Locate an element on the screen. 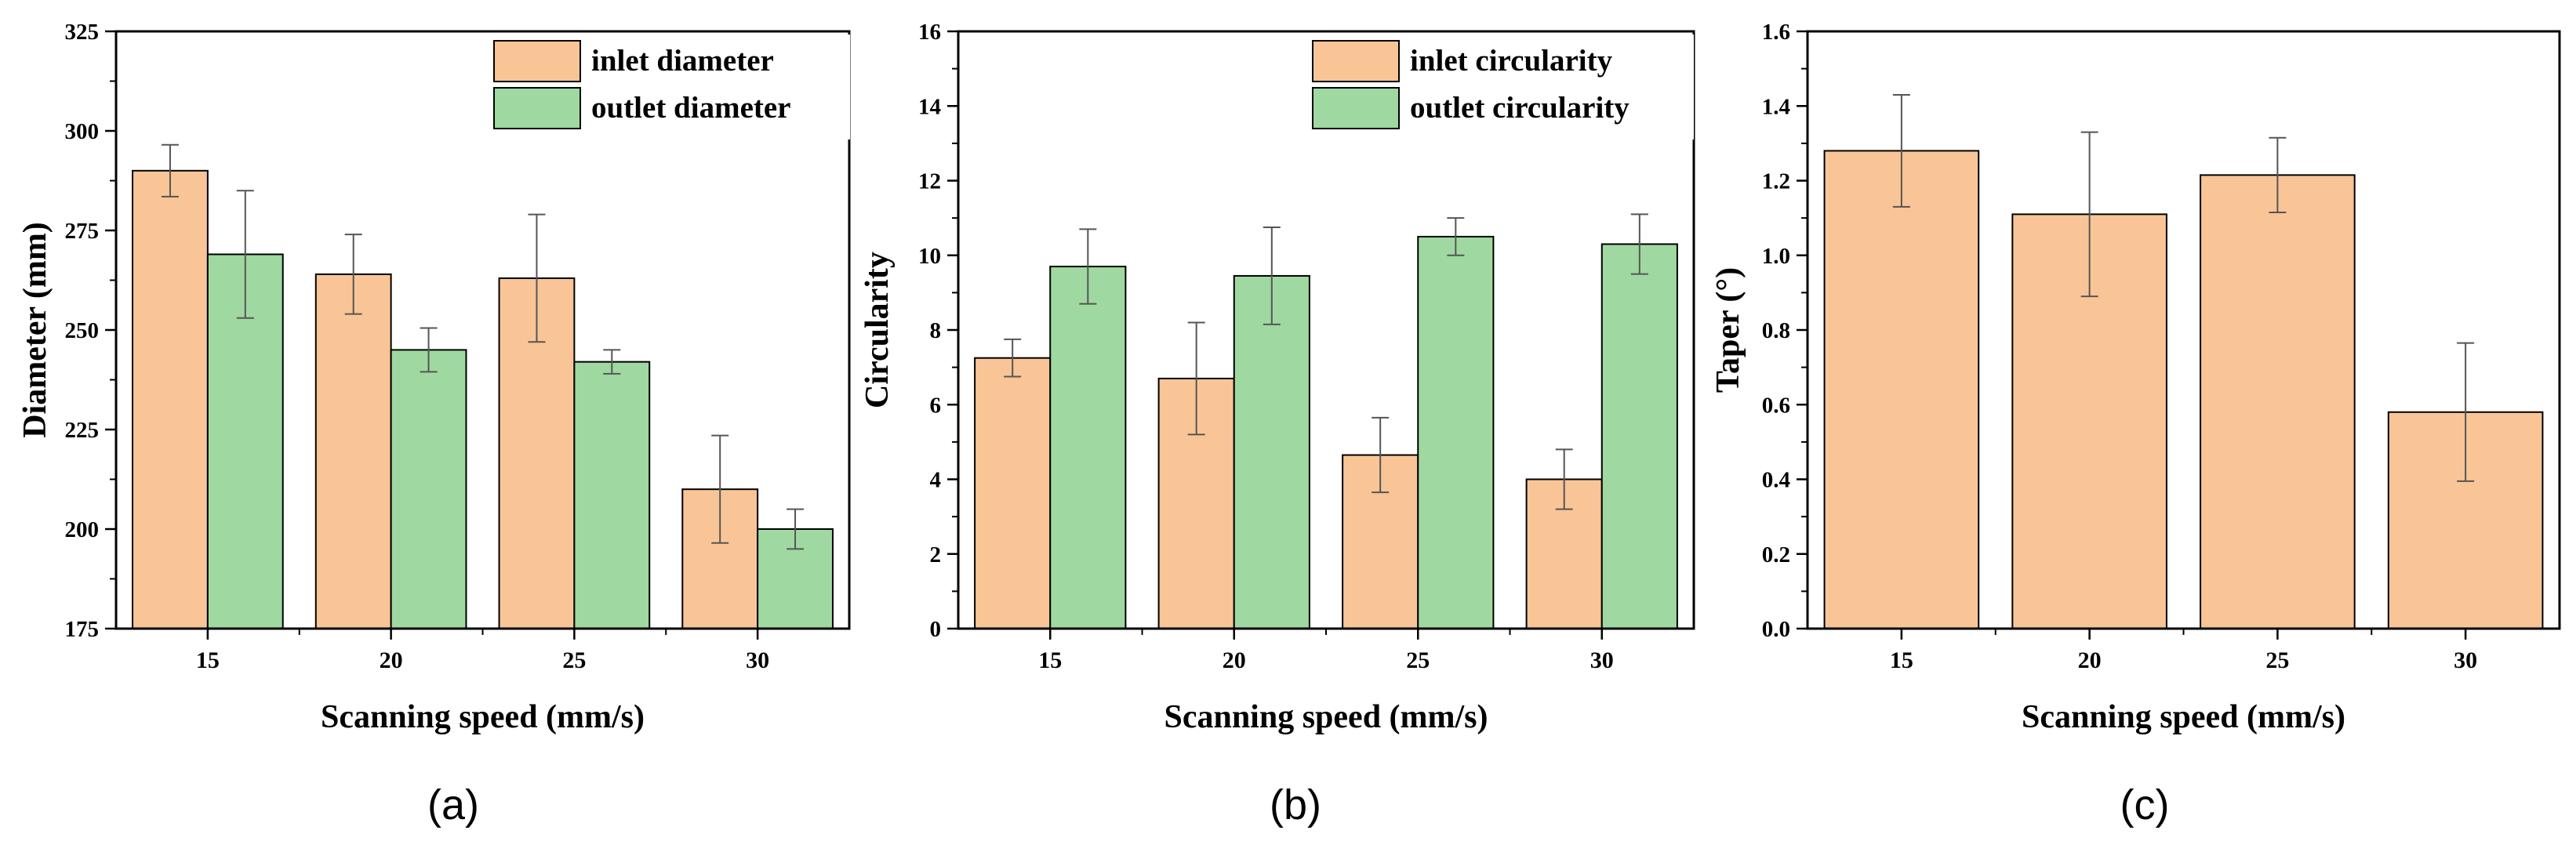 The image size is (2576, 852). panel-label-c: (c) is located at coordinates (2145, 805).